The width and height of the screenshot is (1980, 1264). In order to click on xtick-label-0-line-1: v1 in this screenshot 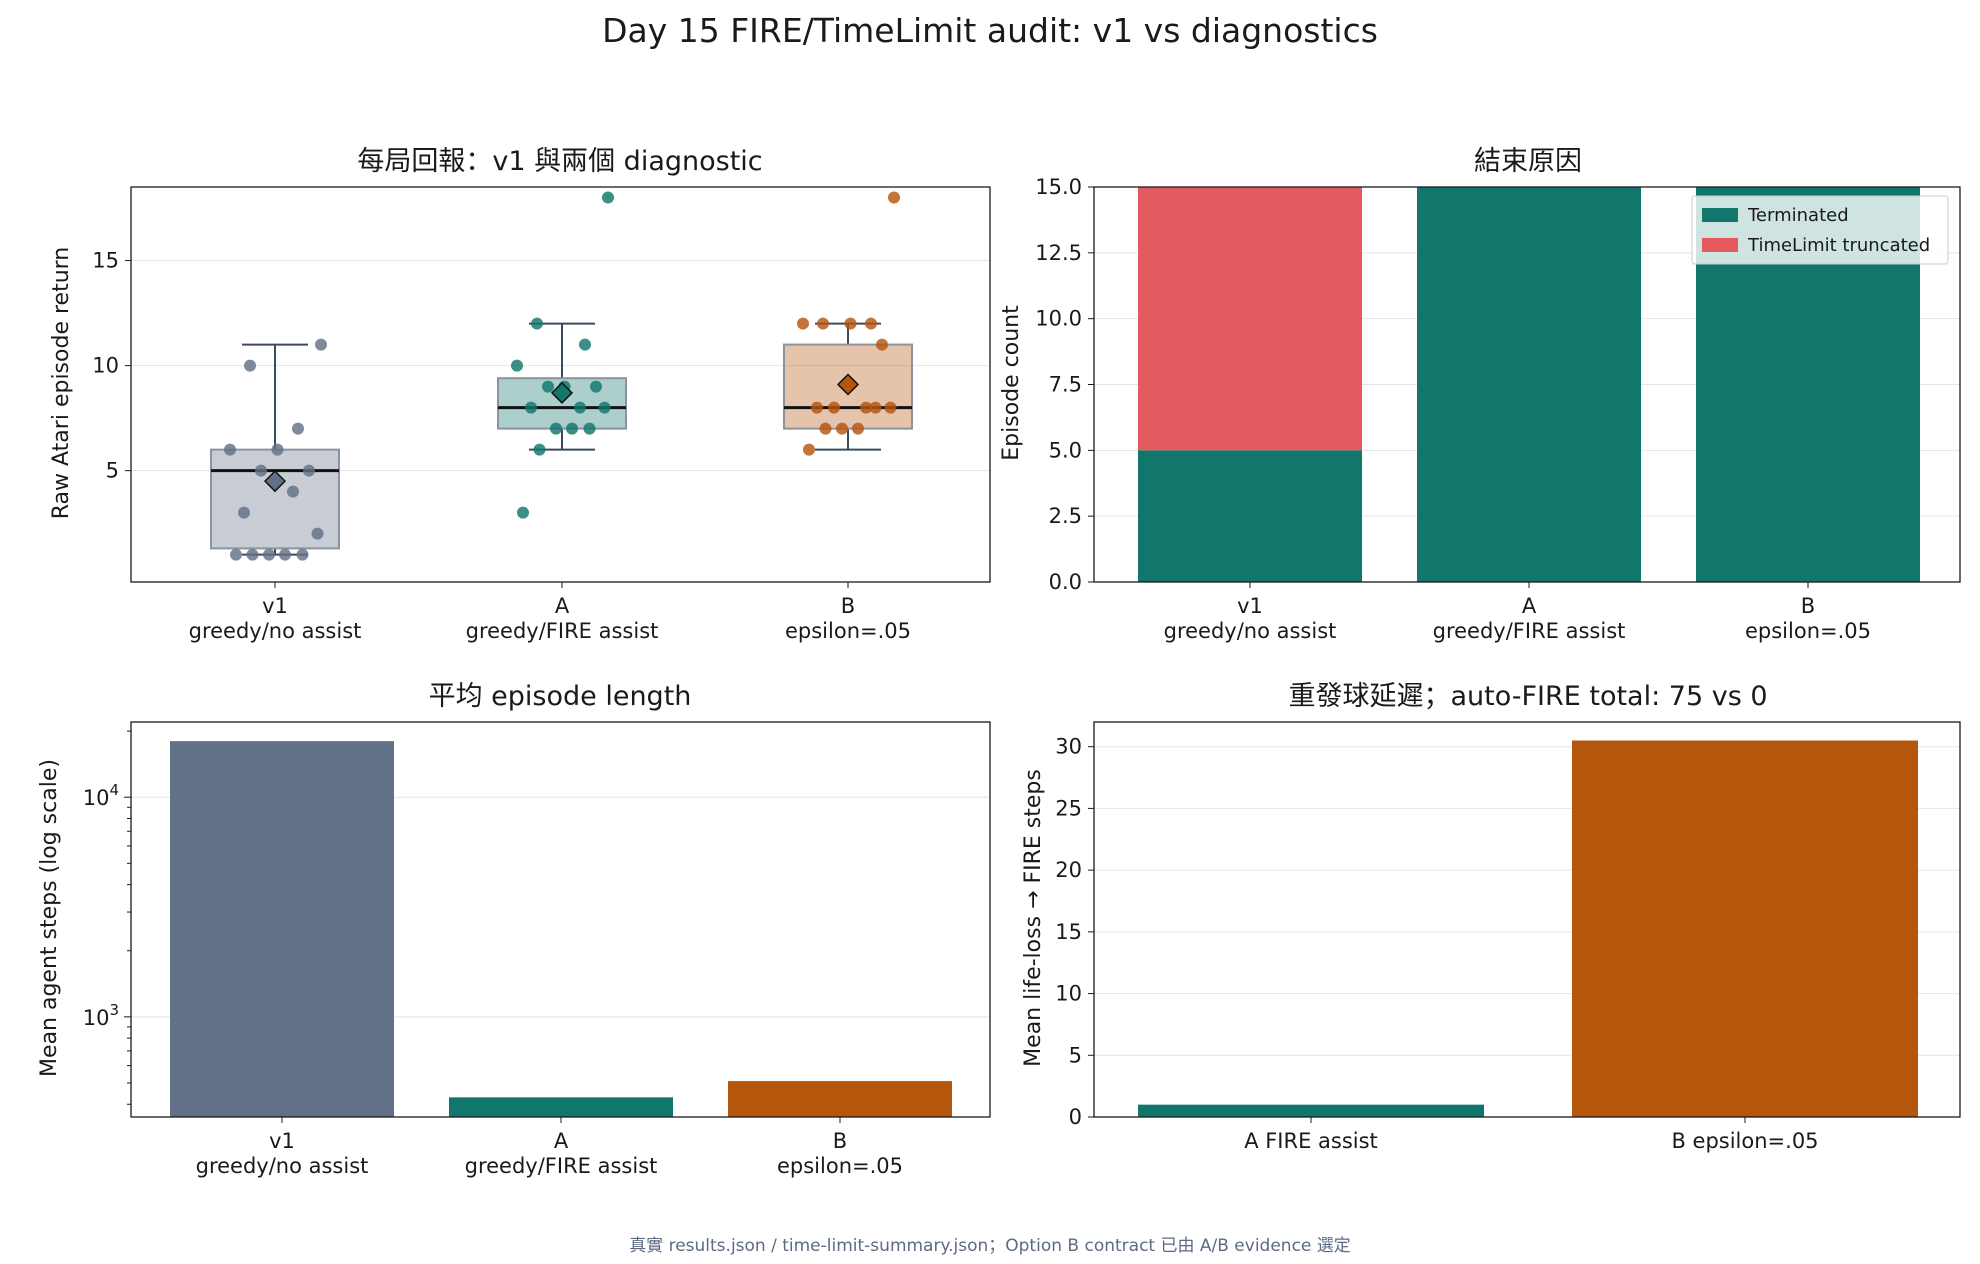, I will do `click(282, 1141)`.